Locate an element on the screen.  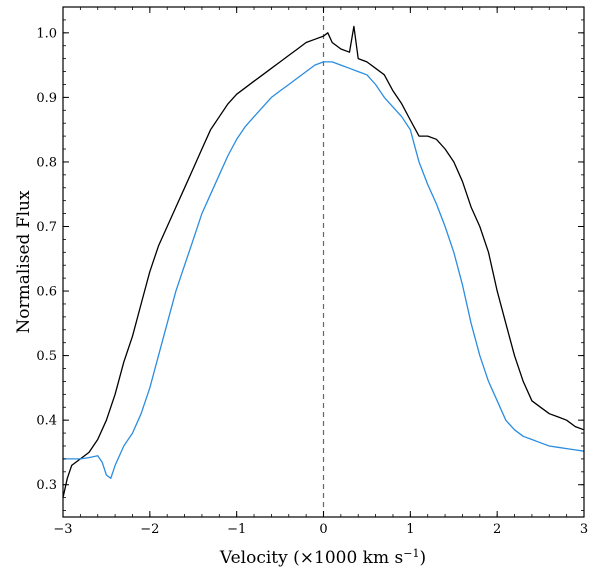
y-tick-label: 0.5 is located at coordinates (46, 356).